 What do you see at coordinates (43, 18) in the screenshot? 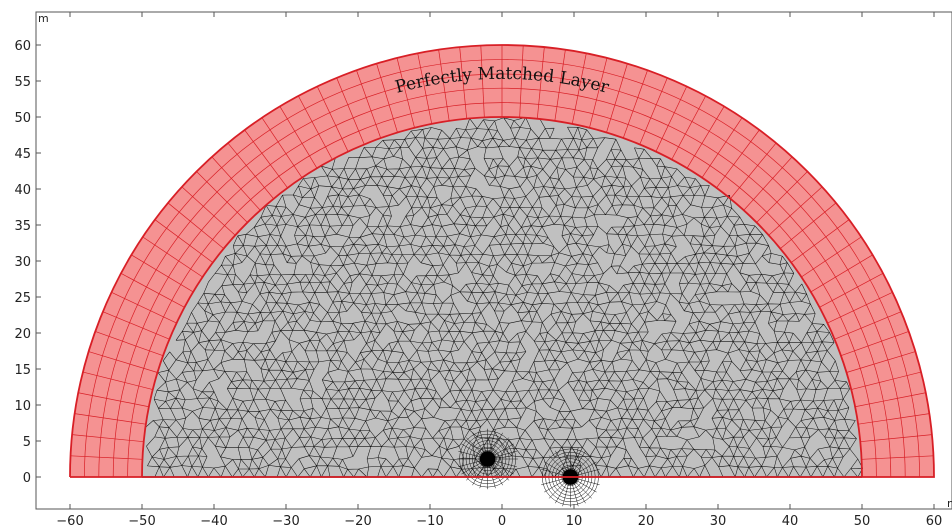
I see `y-axis-unit: m` at bounding box center [43, 18].